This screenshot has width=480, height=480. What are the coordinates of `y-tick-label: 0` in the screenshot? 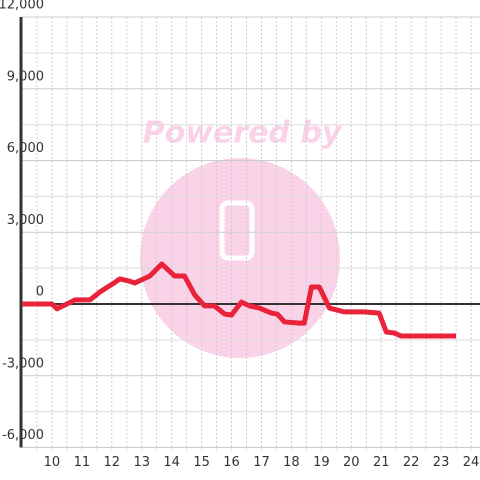 It's located at (40, 292).